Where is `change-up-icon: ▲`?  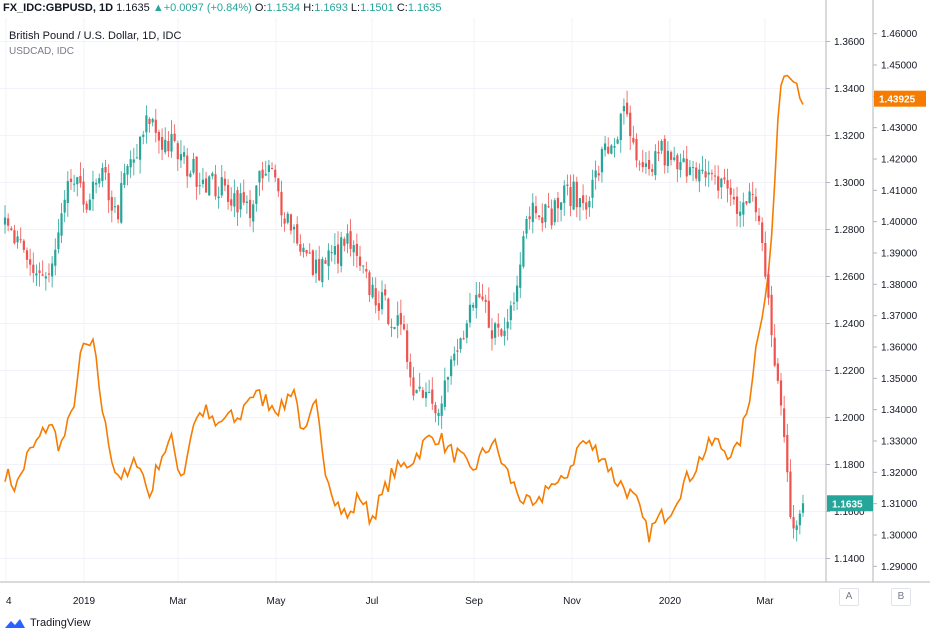
change-up-icon: ▲ is located at coordinates (158, 8).